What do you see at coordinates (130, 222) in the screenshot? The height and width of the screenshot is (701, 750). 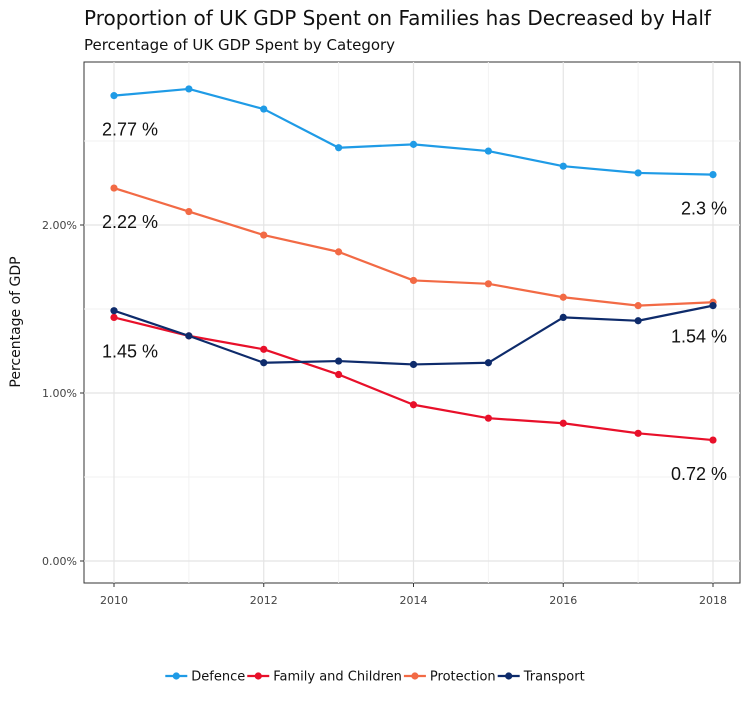 I see `data-label: 2.22 %` at bounding box center [130, 222].